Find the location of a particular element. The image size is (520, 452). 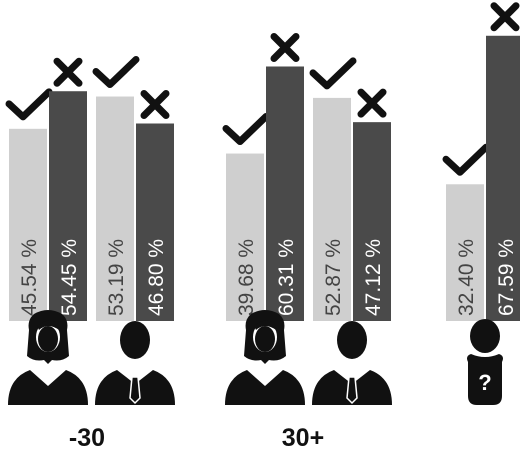

bar-value-label: 52.87 % is located at coordinates (333, 277).